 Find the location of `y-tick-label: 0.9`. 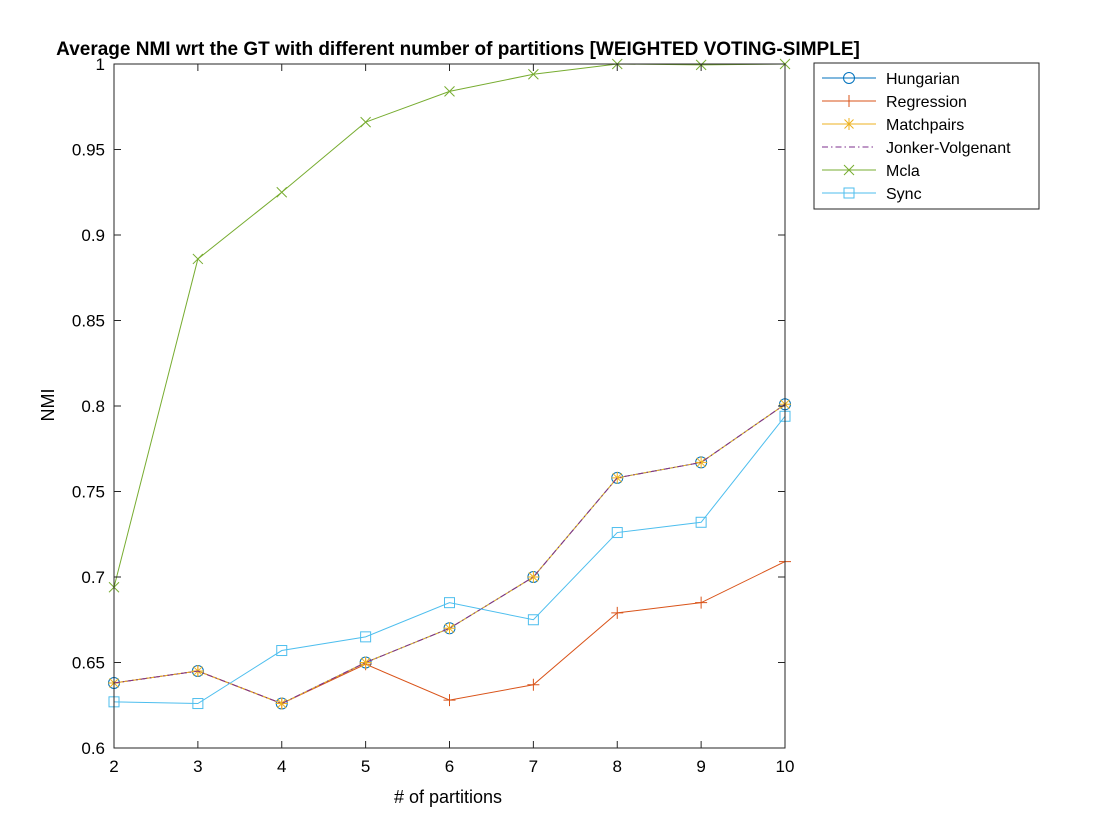

y-tick-label: 0.9 is located at coordinates (93, 235).